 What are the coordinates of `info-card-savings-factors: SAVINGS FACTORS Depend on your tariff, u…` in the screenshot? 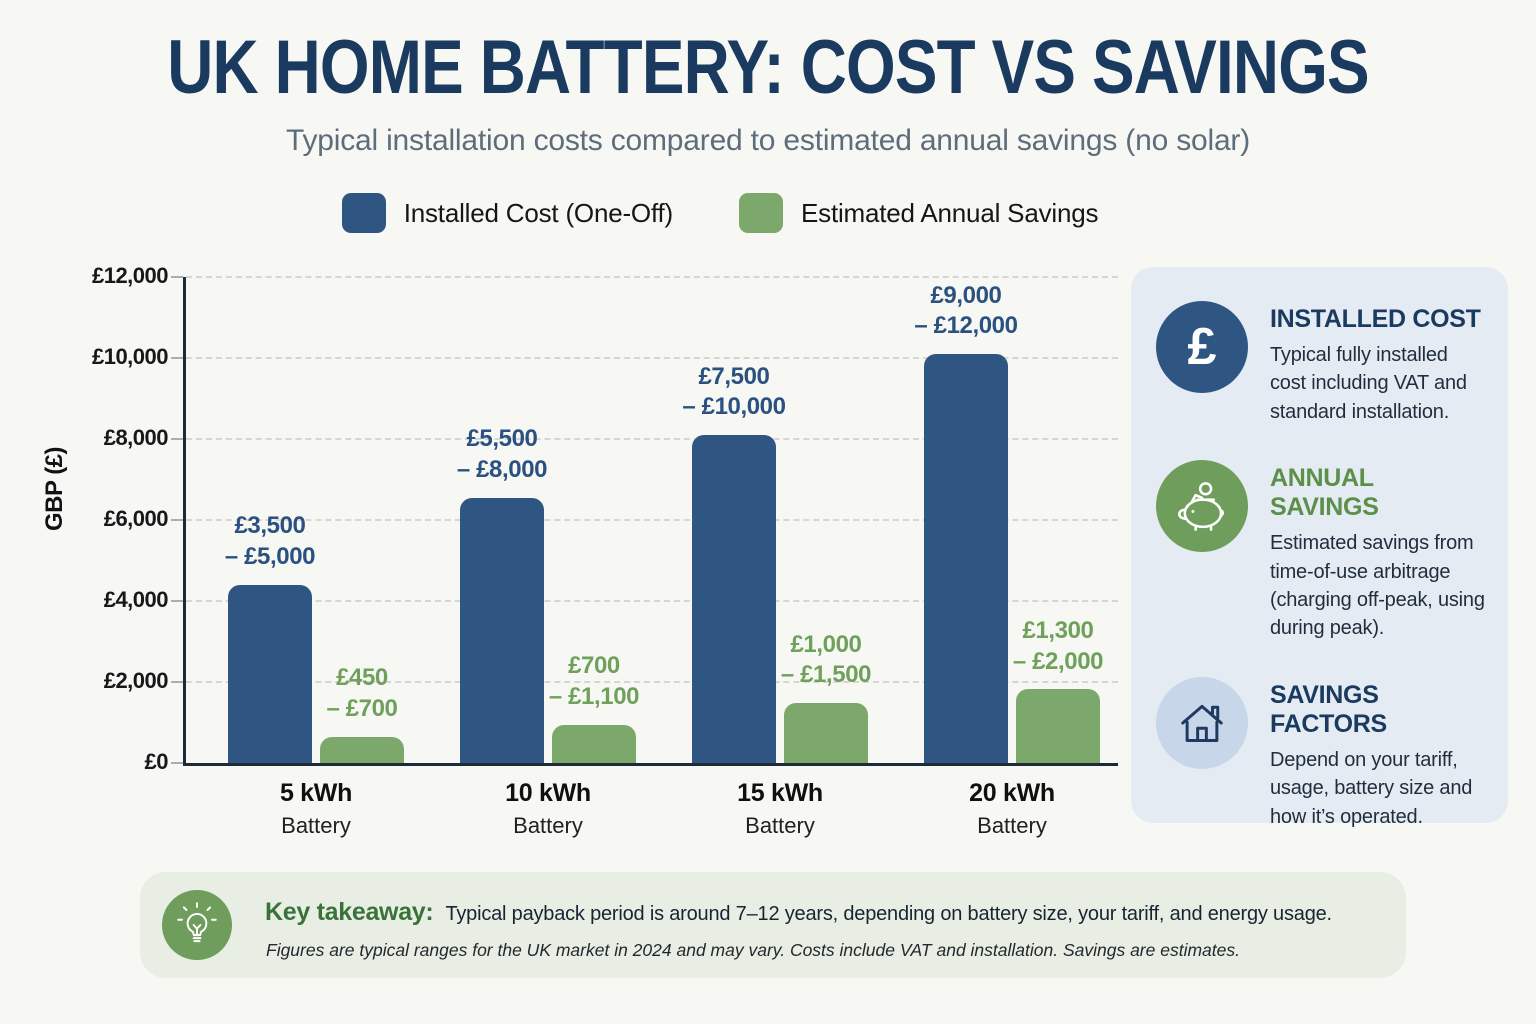 It's located at (1322, 753).